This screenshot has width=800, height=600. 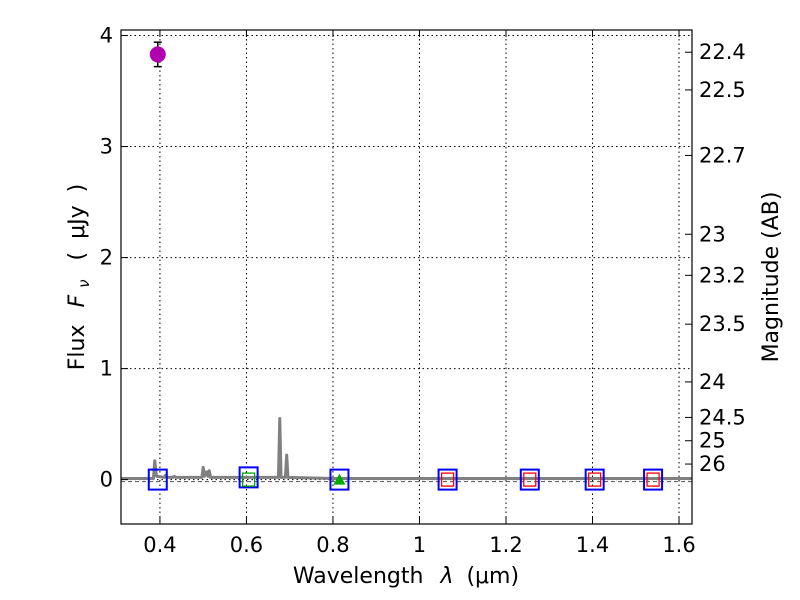 What do you see at coordinates (722, 155) in the screenshot?
I see `y2-tick-label: 22.7` at bounding box center [722, 155].